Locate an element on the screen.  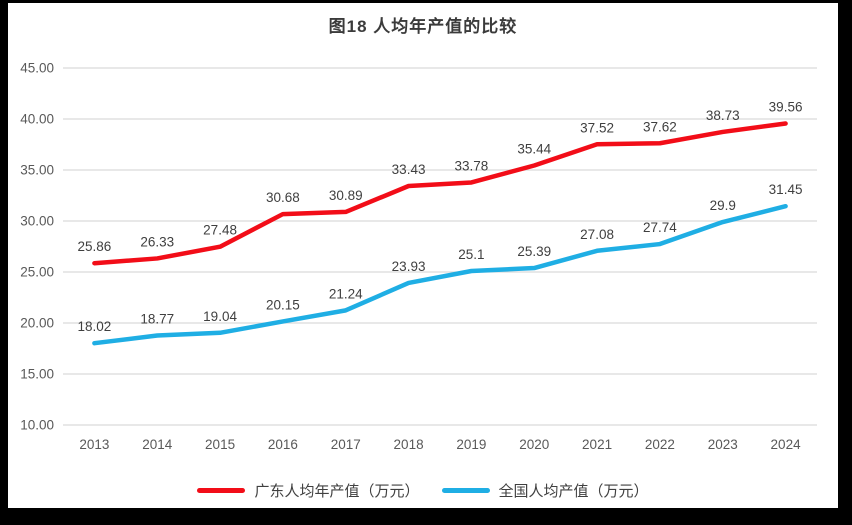
data-label: 18.77 is located at coordinates (157, 319).